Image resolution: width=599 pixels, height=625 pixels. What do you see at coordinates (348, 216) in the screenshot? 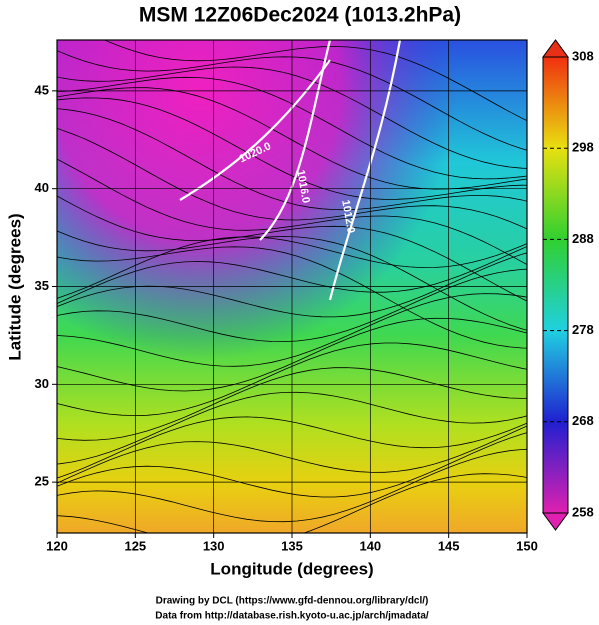
I see `contour-label: 1012.0` at bounding box center [348, 216].